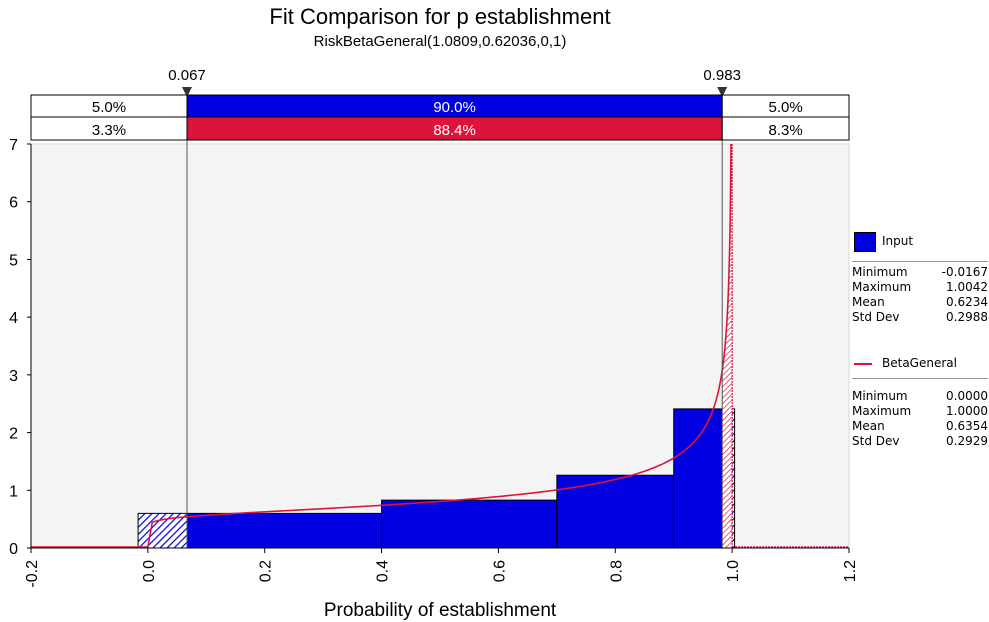 This screenshot has width=989, height=622. Describe the element at coordinates (266, 571) in the screenshot. I see `x-tick-label: 0.2` at that location.